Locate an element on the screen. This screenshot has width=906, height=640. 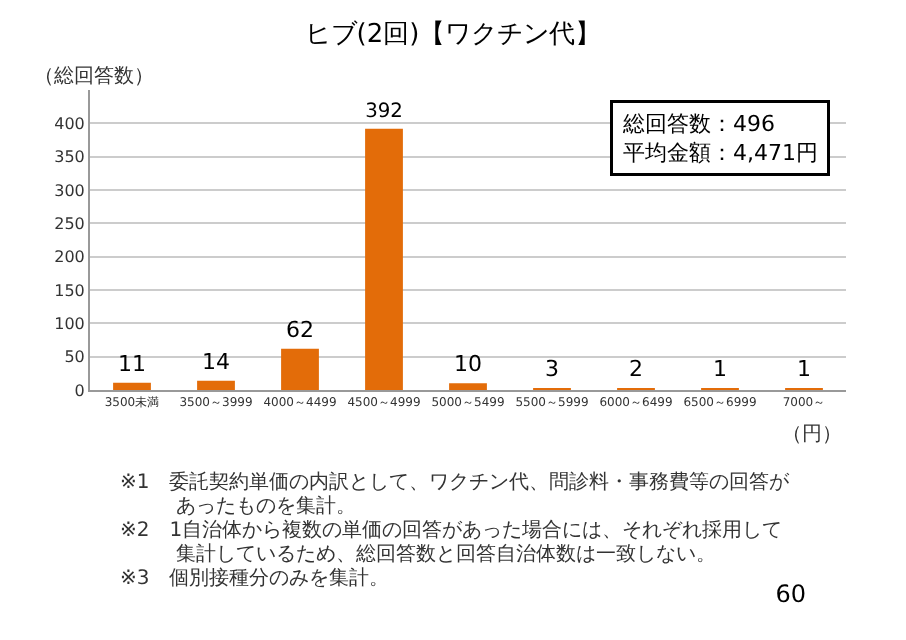
annotation: 総回答数：496 is located at coordinates (698, 124).